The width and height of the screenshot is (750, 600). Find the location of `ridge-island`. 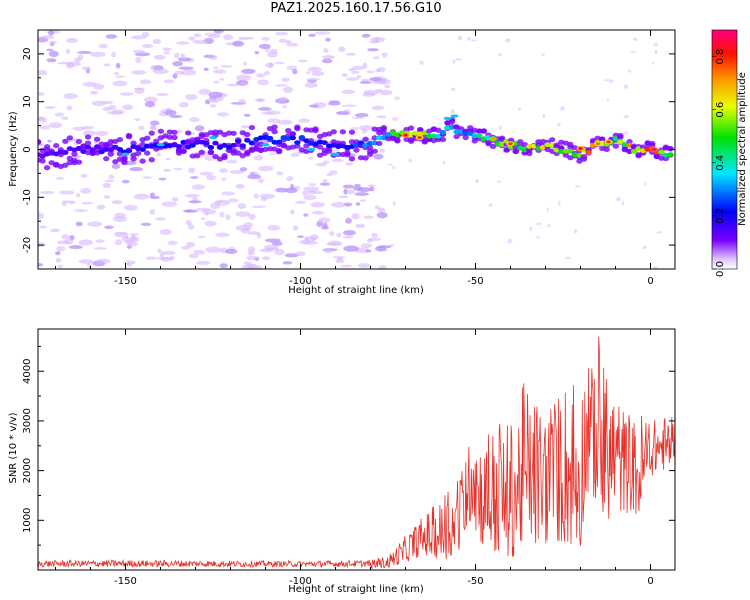

ridge-island is located at coordinates (265, 145).